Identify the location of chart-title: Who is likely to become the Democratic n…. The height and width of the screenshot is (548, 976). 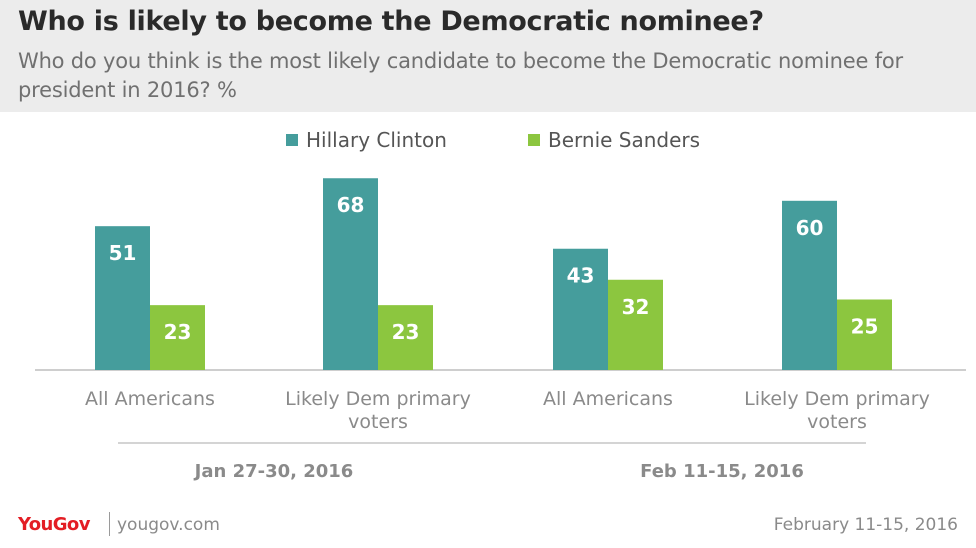
(391, 21).